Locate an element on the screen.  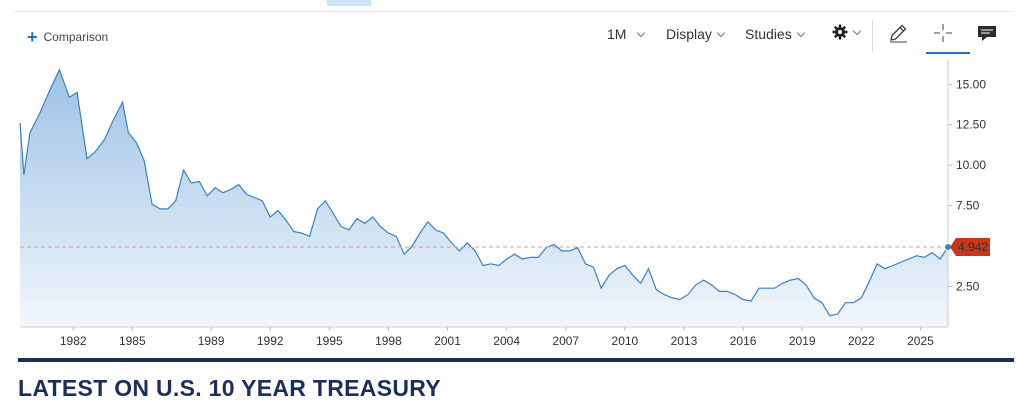
x-tick-label: 1998 is located at coordinates (388, 341).